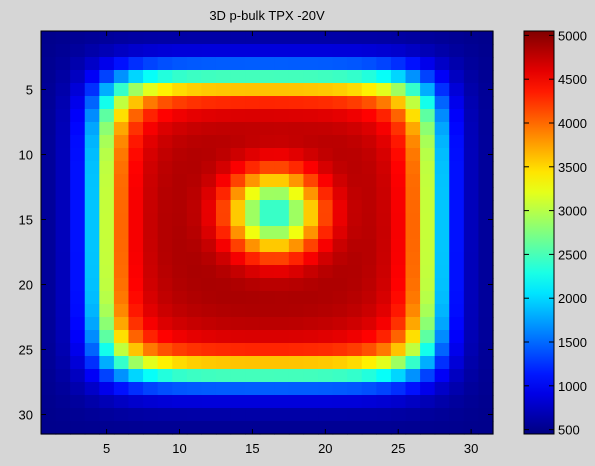 The width and height of the screenshot is (595, 466). Describe the element at coordinates (179, 448) in the screenshot. I see `x-tick-label: 10` at that location.